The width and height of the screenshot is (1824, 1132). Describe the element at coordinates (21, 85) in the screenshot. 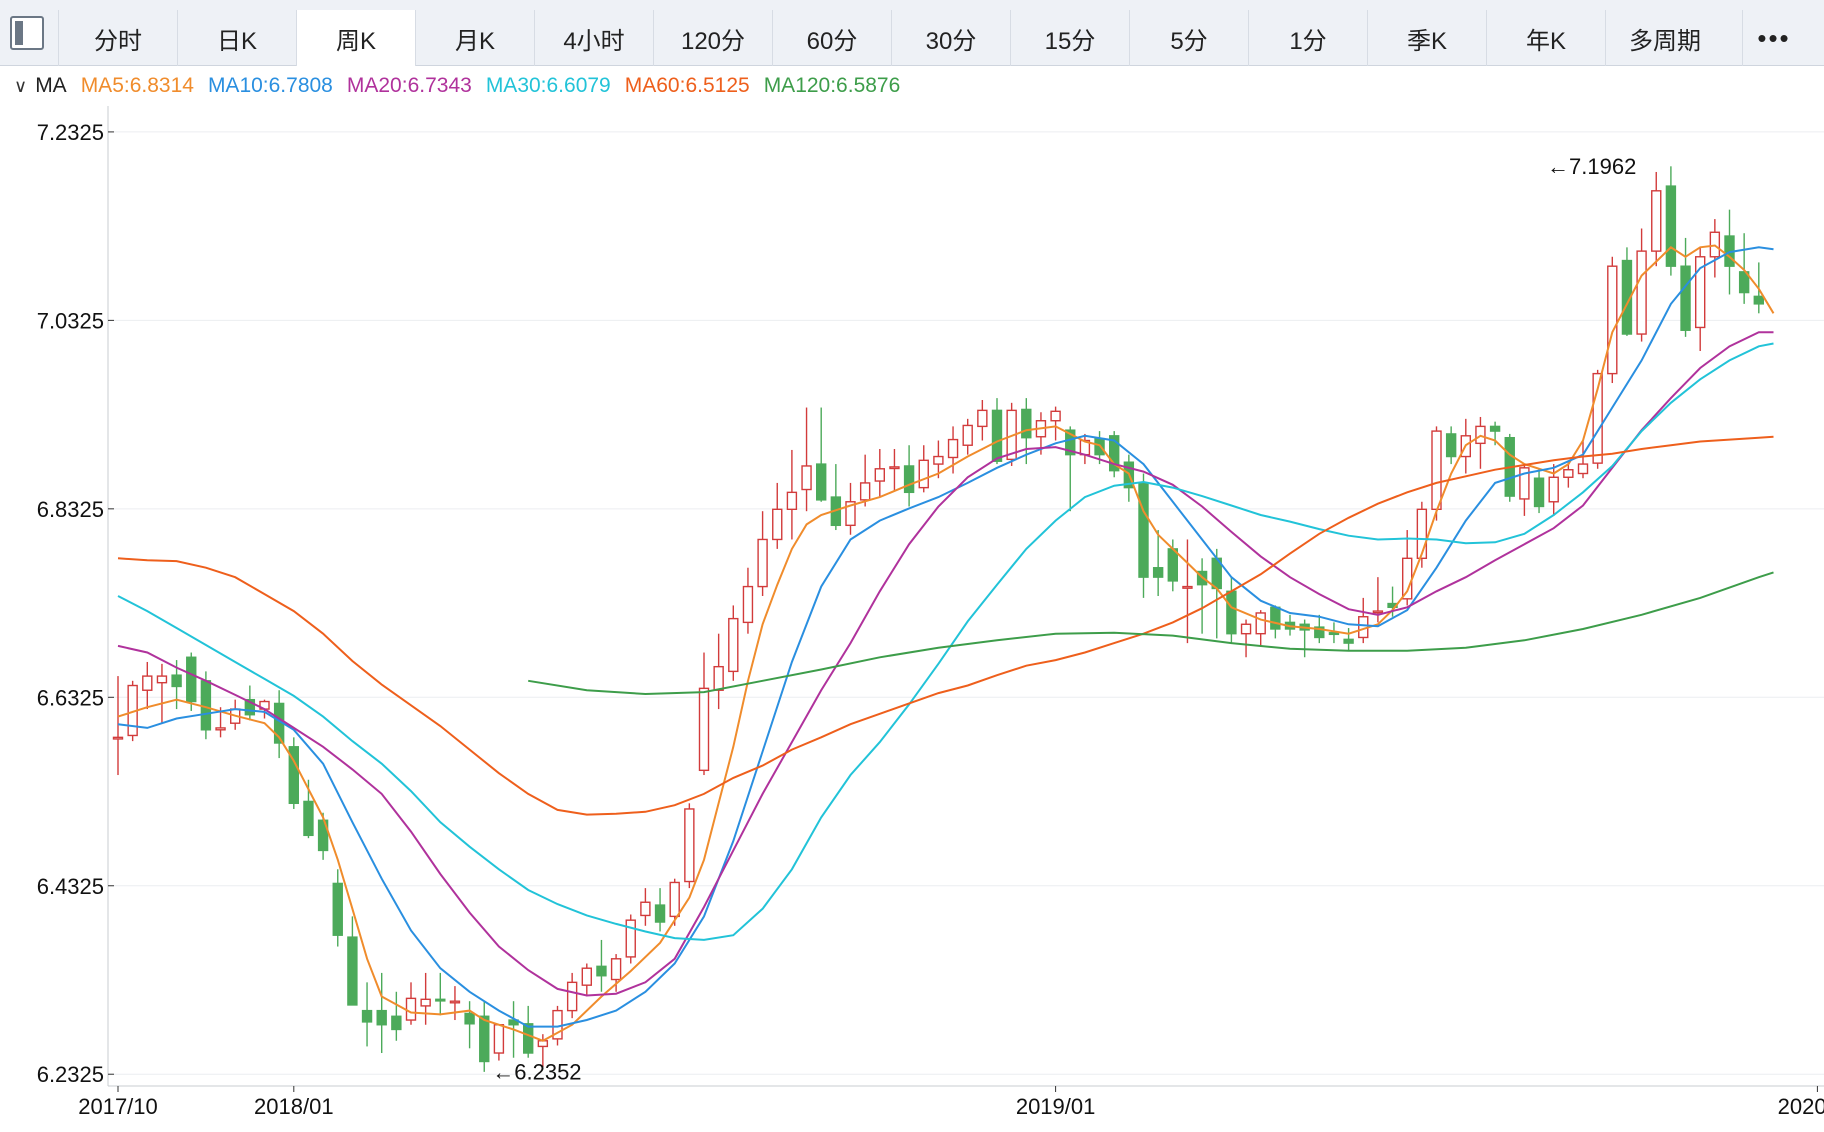

I see `chevron-down-icon: ∨` at that location.